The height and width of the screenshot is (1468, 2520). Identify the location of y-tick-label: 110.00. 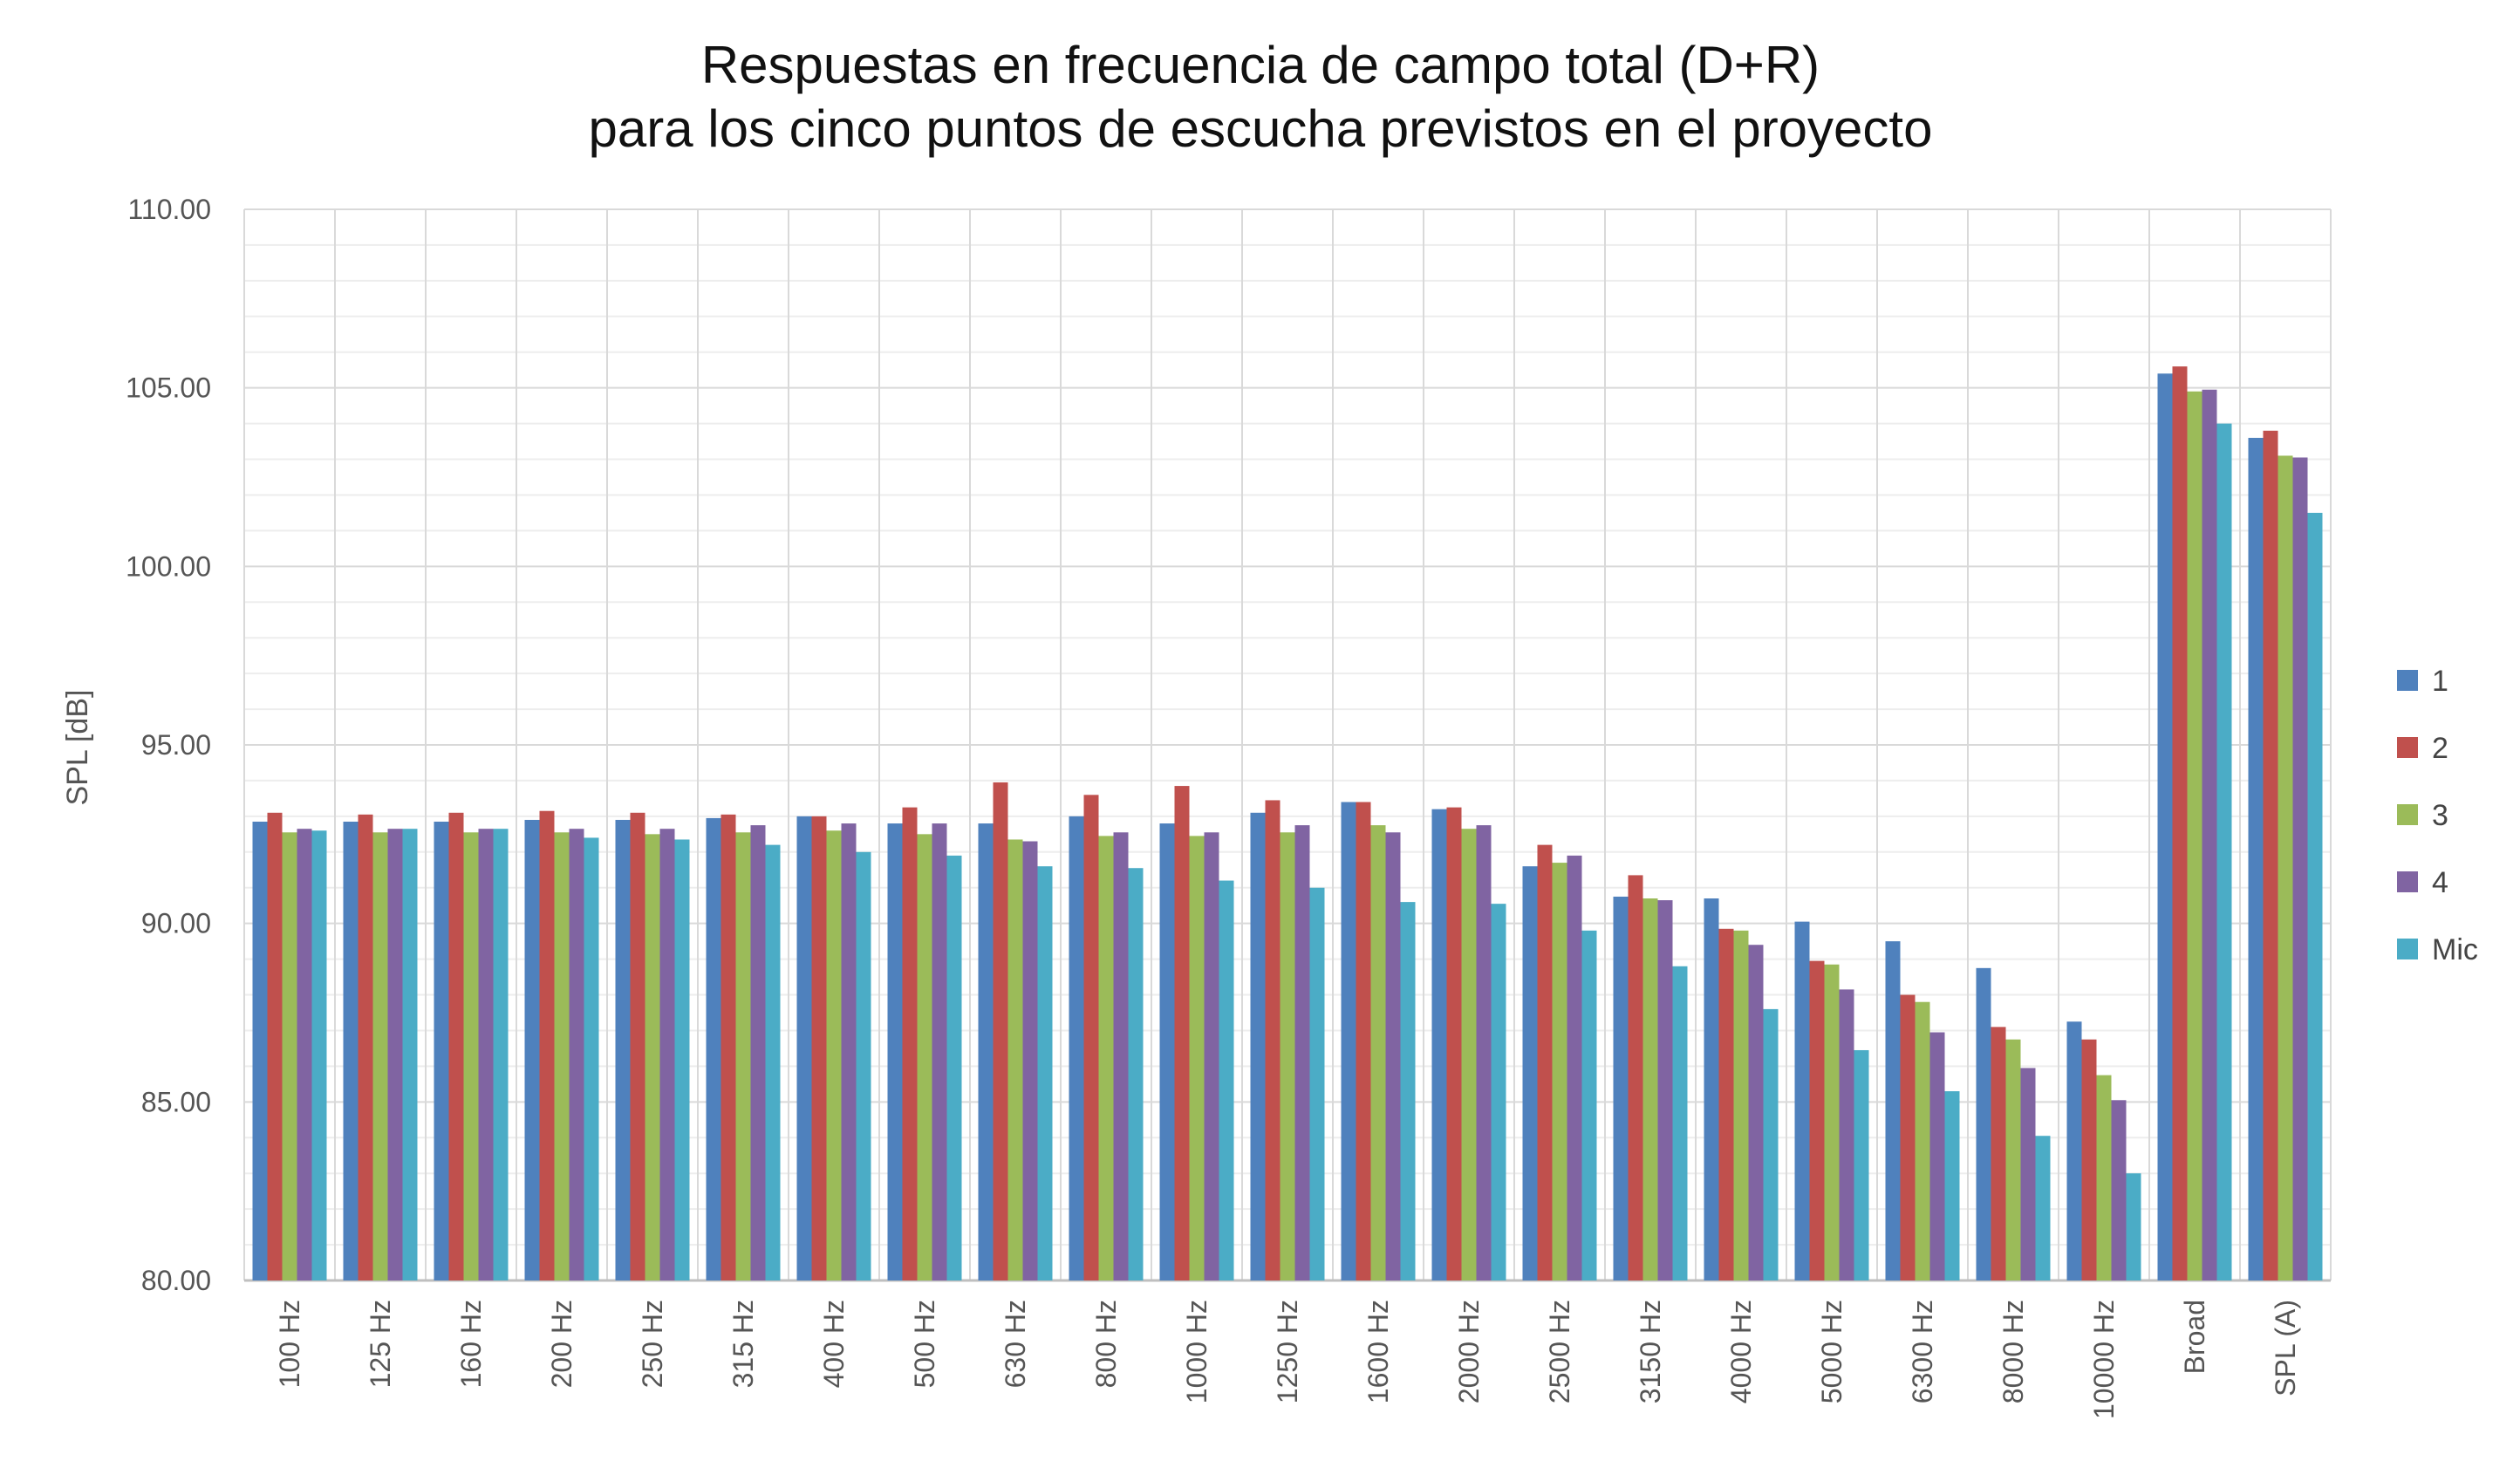
(170, 209).